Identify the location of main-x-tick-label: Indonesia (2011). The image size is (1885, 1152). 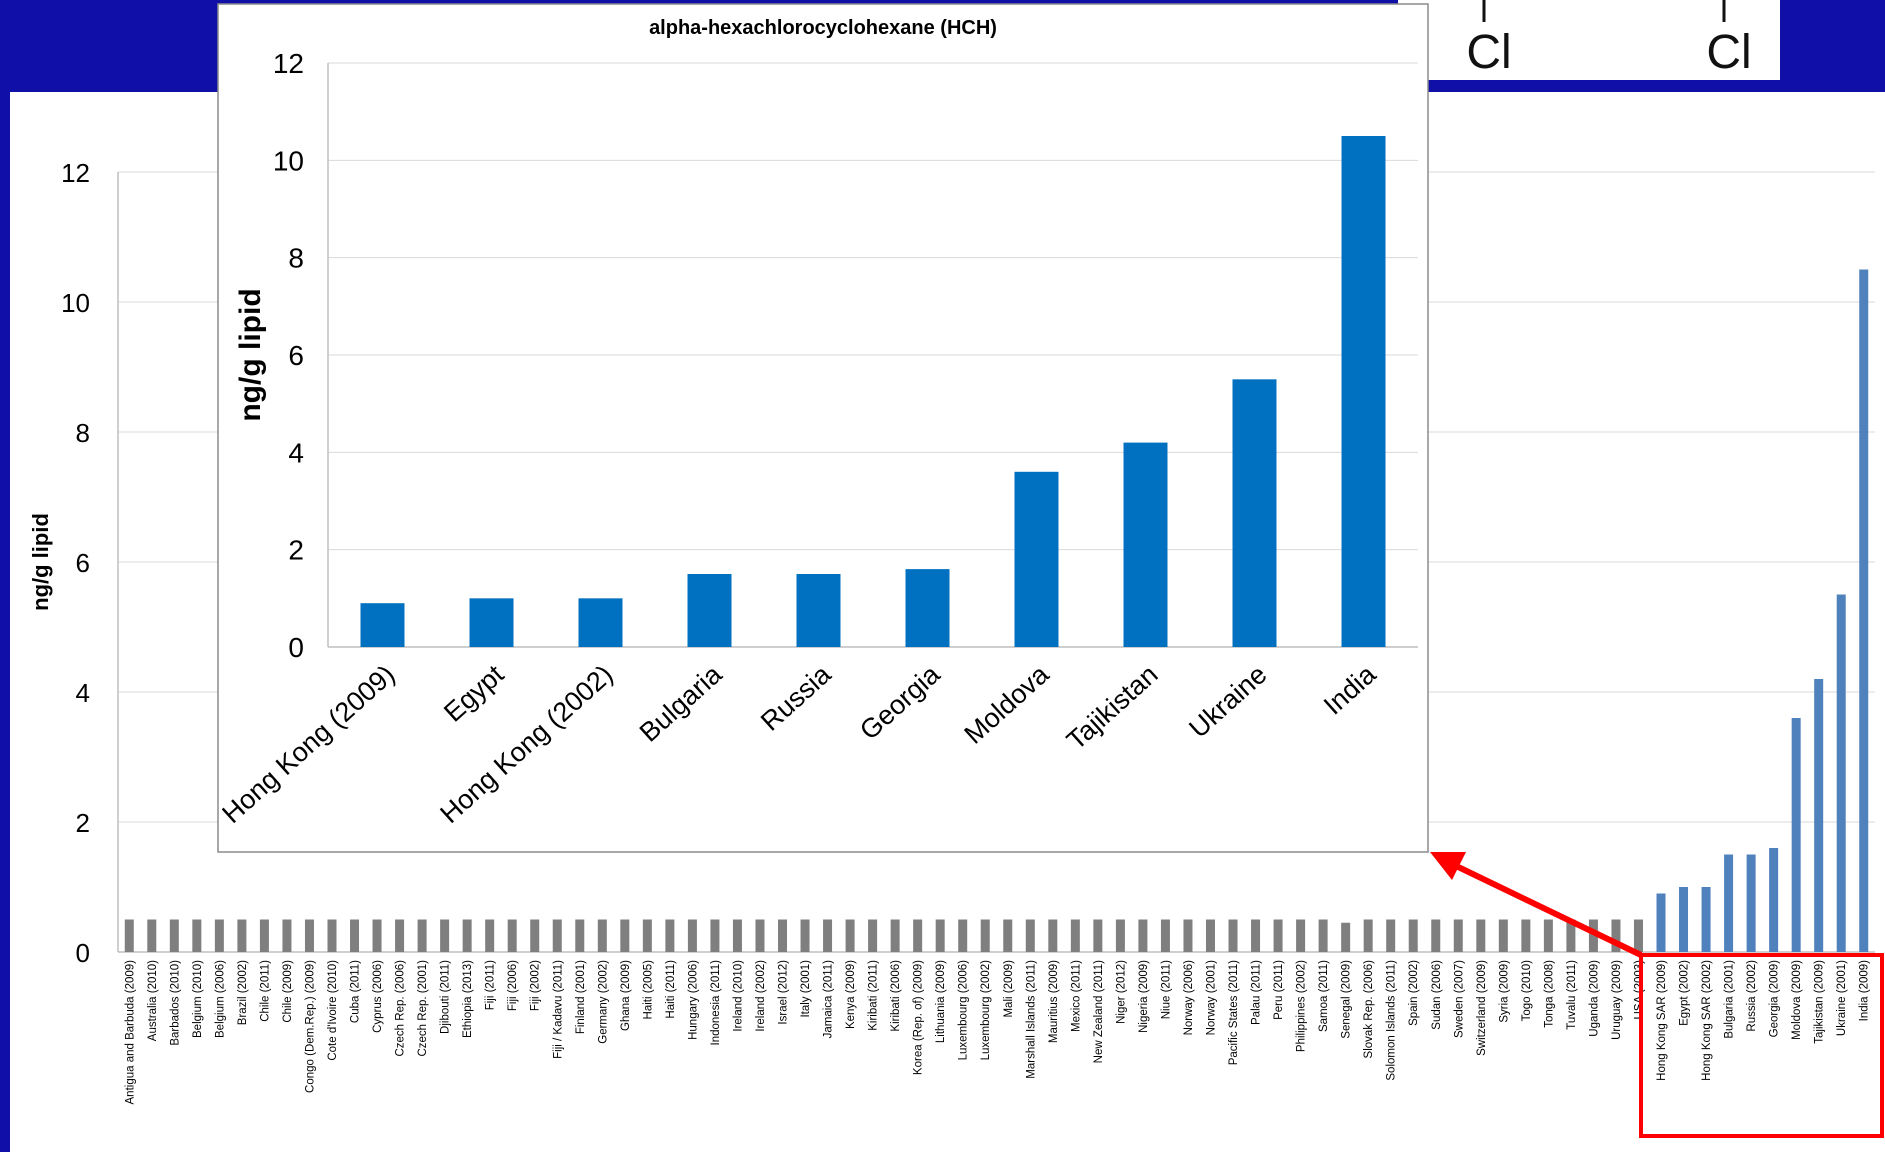
(716, 1003).